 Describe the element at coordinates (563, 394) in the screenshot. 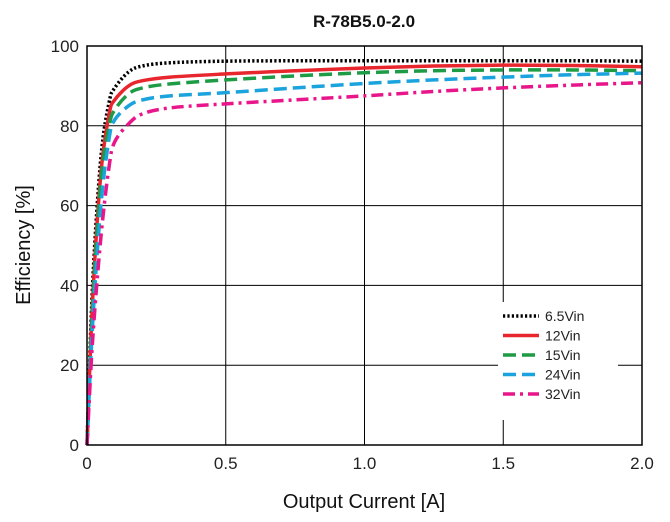

I see `legend-label: 32Vin` at that location.